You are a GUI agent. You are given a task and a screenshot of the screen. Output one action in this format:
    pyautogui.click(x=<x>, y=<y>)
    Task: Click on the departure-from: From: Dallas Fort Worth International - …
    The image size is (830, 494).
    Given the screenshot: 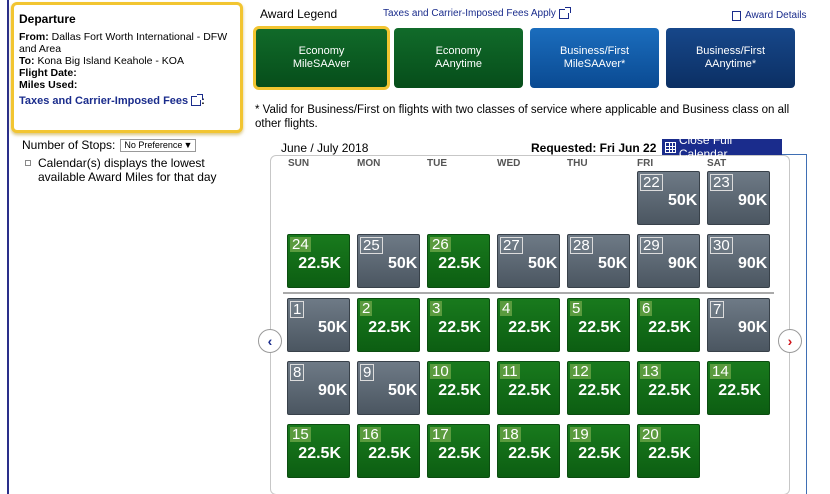 What is the action you would take?
    pyautogui.click(x=123, y=43)
    